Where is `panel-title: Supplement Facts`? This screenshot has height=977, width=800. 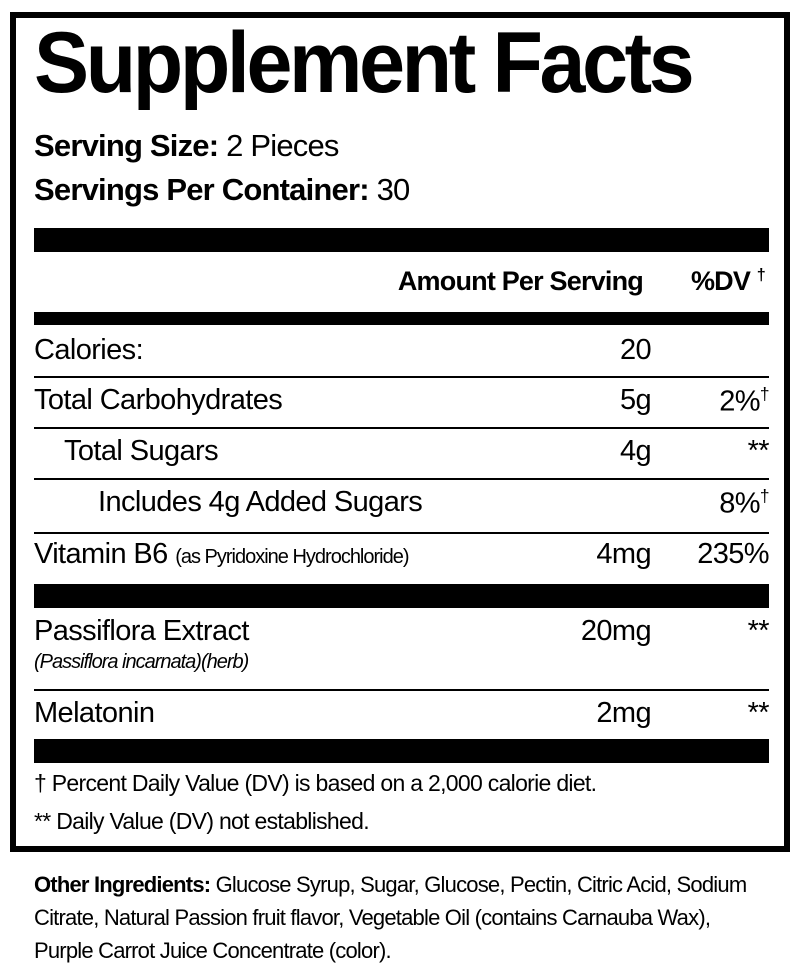 panel-title: Supplement Facts is located at coordinates (364, 63).